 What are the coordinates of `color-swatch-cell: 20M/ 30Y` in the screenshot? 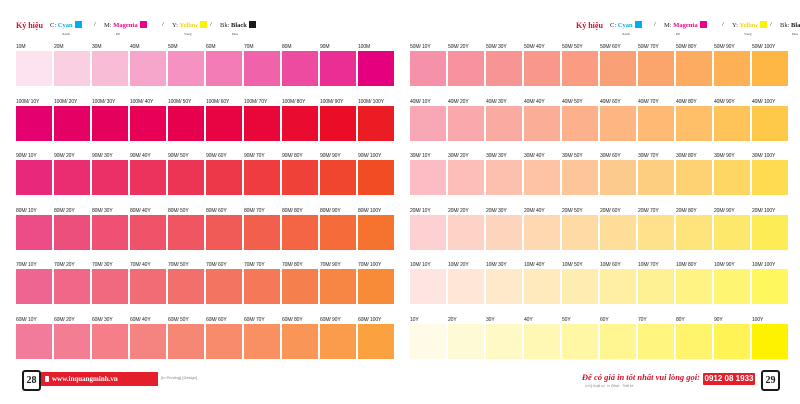 It's located at (504, 233).